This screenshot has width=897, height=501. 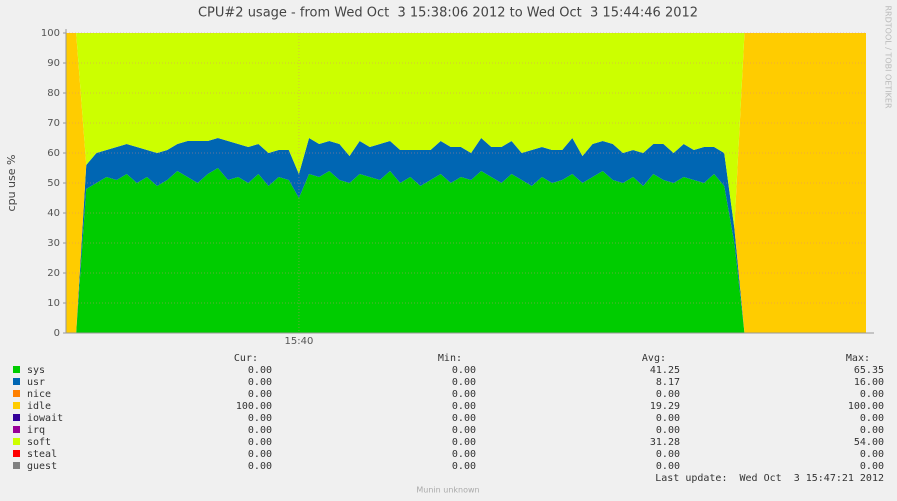 I want to click on footer-source: Munin unknown, so click(x=447, y=490).